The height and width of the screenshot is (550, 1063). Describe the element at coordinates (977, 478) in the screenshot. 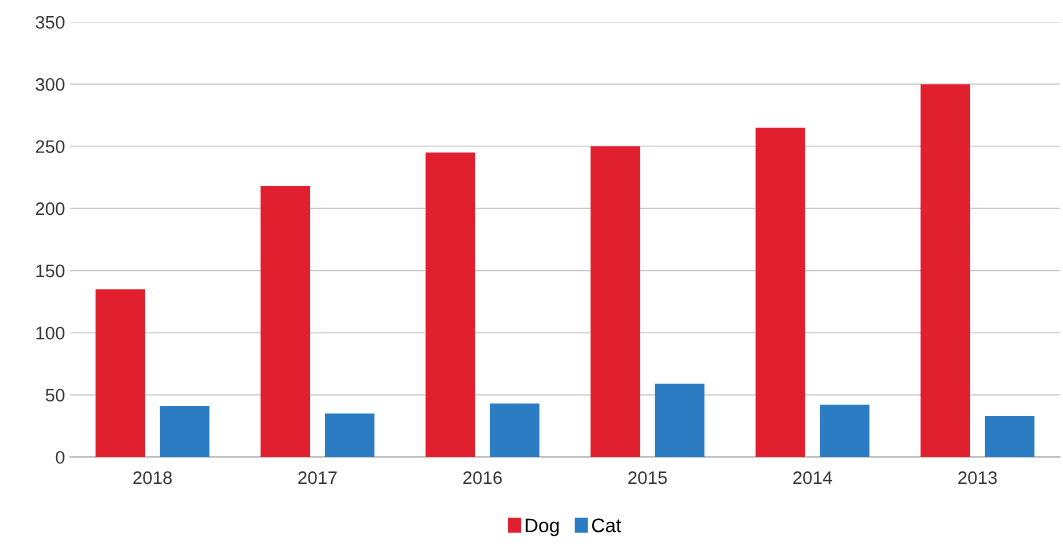

I see `x-tick-label: 2013` at that location.